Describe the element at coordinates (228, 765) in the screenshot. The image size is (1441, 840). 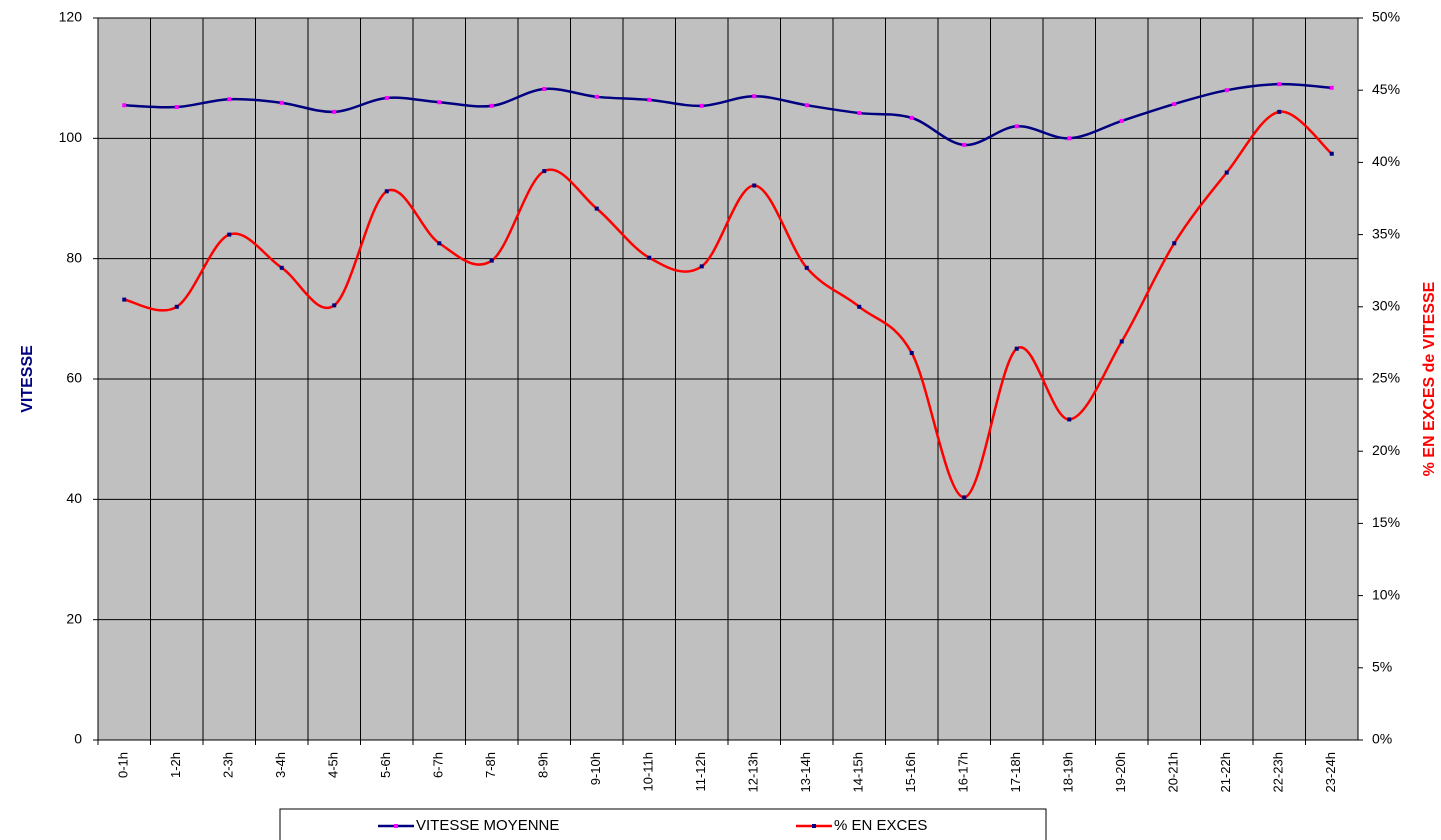
I see `x-tick-label: 2-3h` at that location.